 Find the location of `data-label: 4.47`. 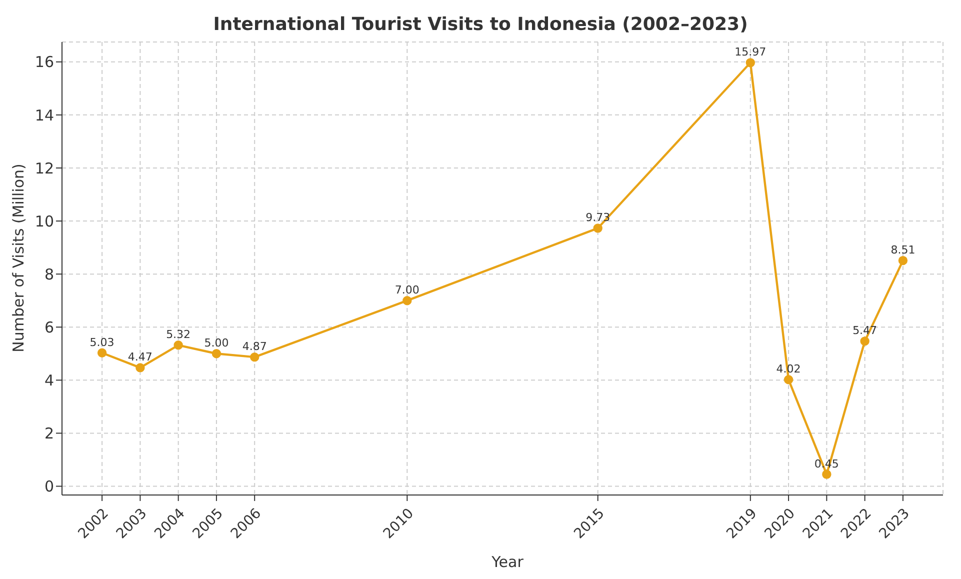

data-label: 4.47 is located at coordinates (140, 357).